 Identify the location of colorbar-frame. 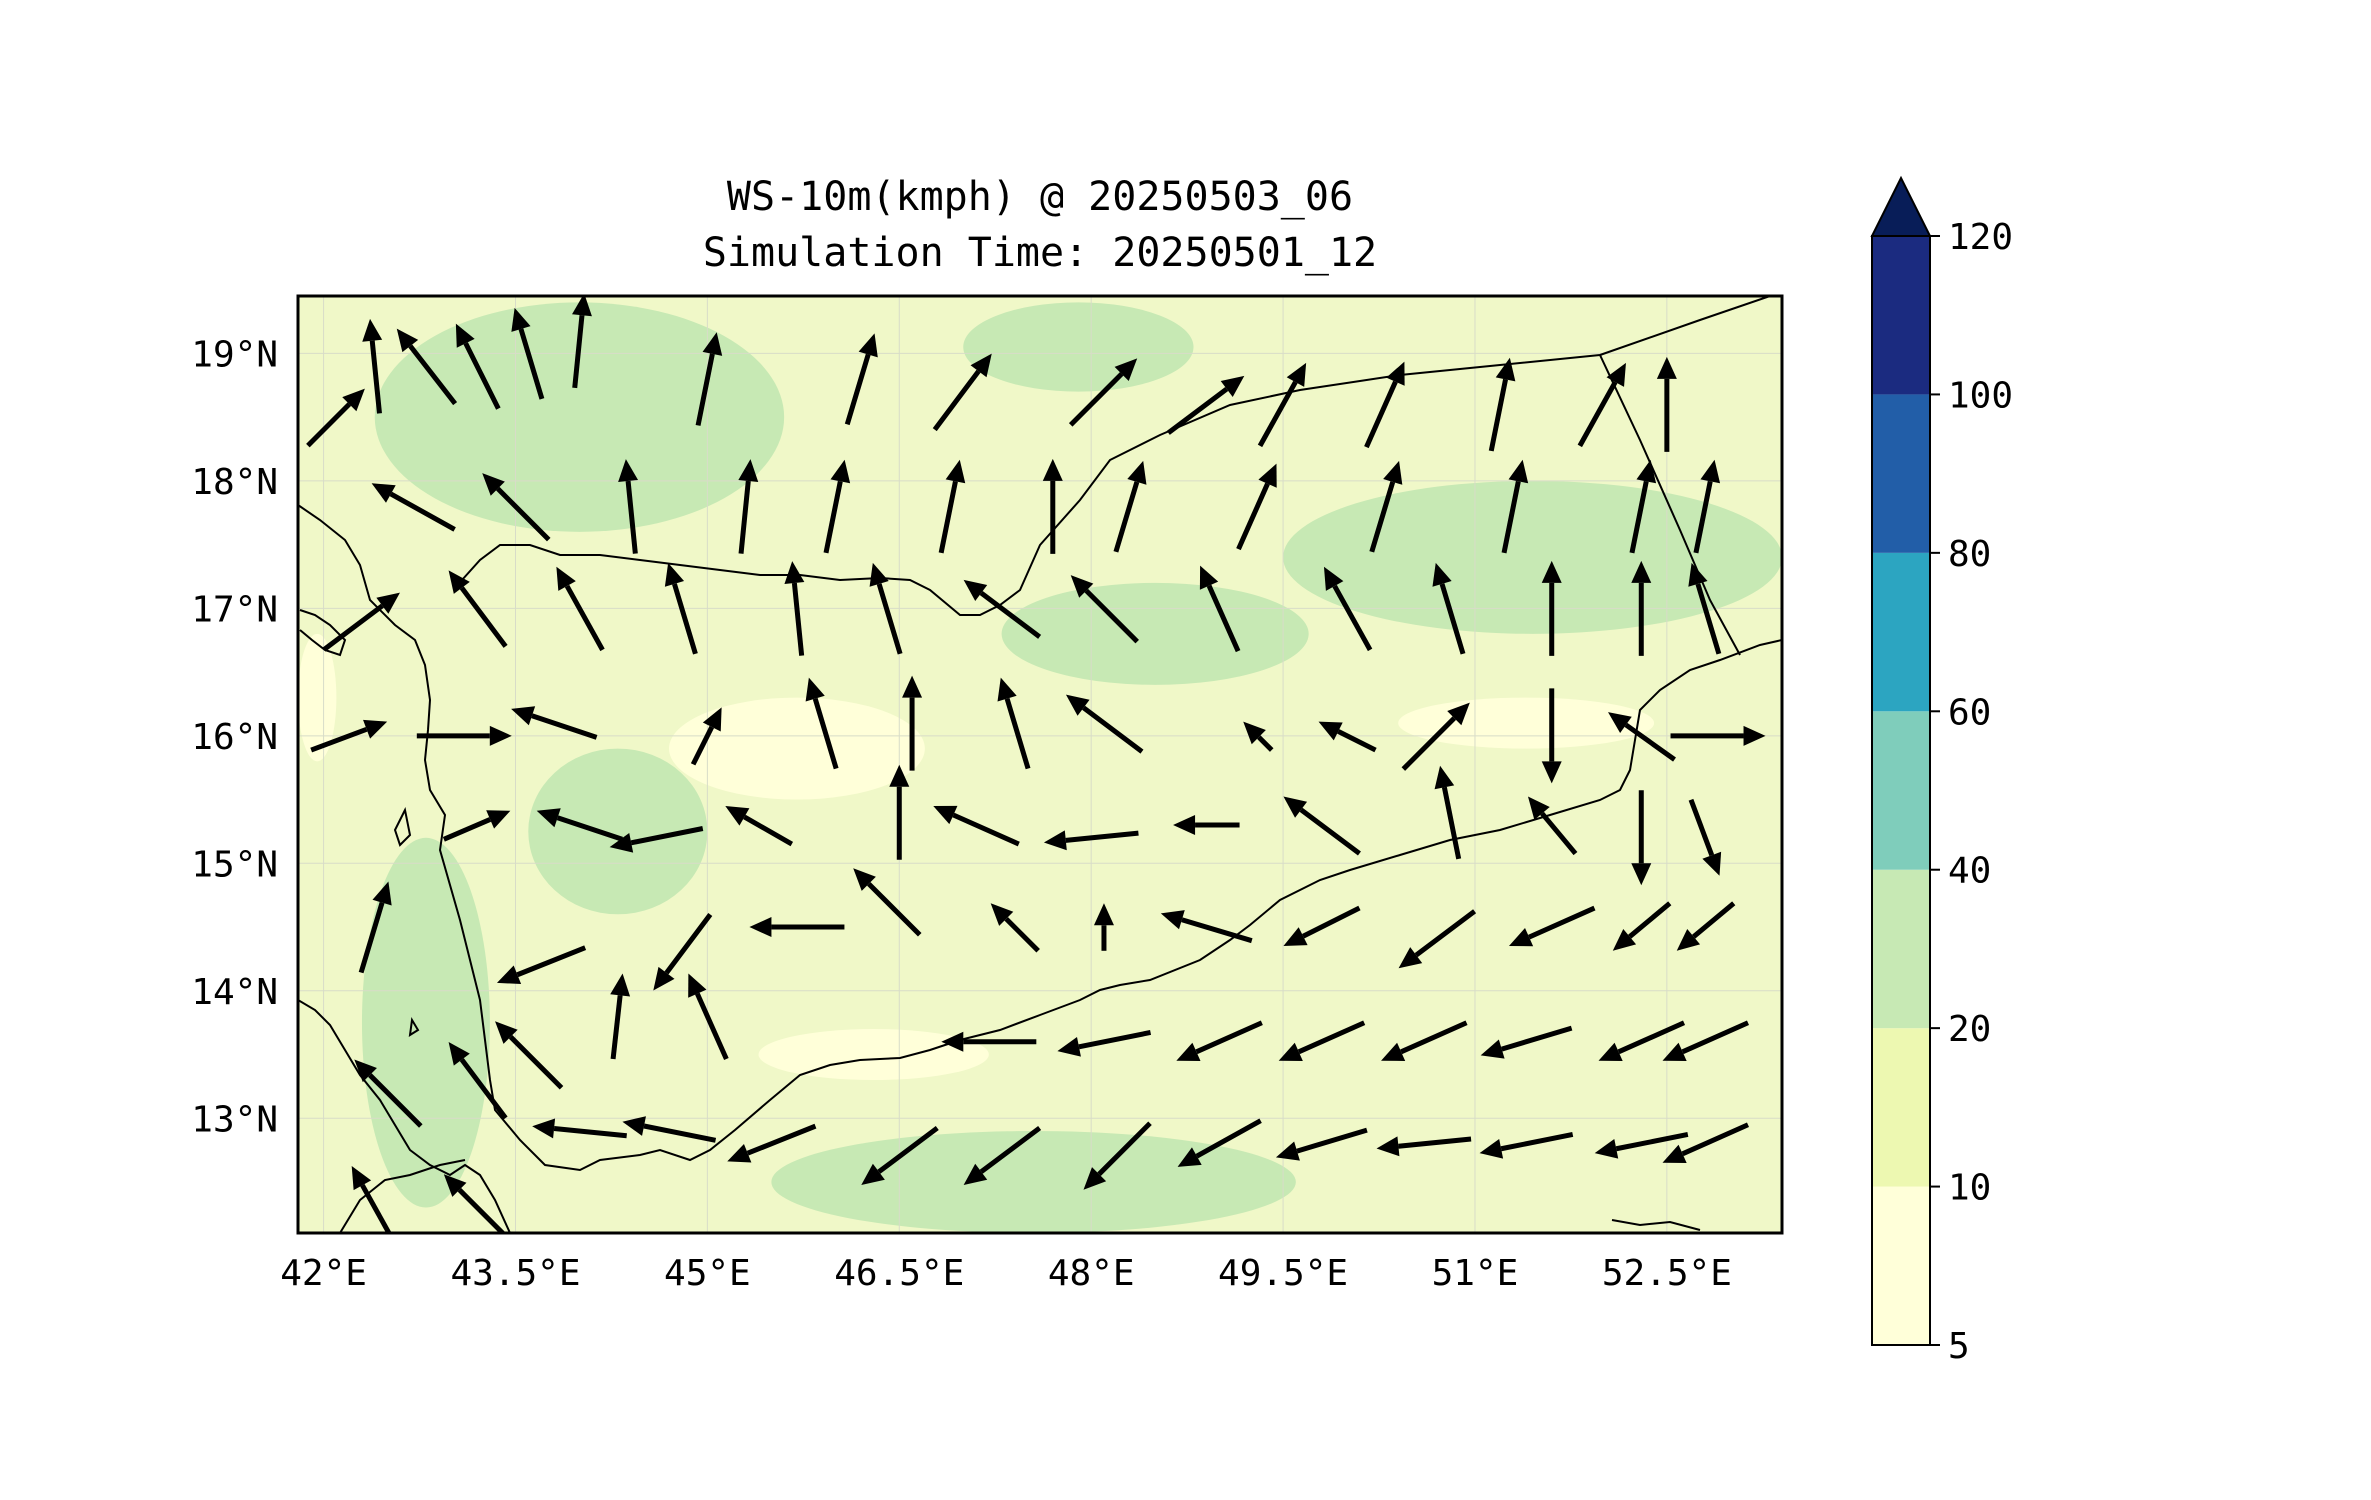
(1901, 790).